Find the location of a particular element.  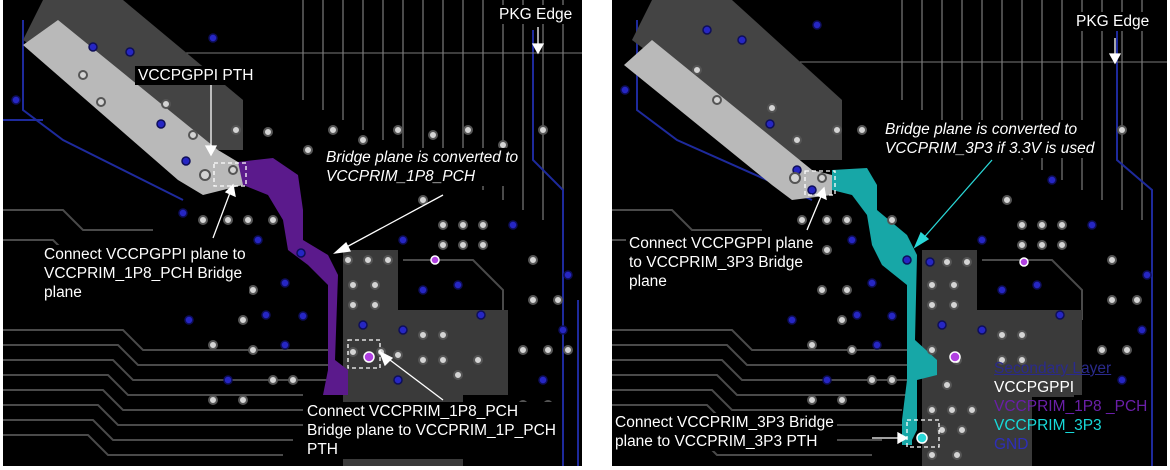

right-vccprim-3p3-bridge is located at coordinates (884, 306).